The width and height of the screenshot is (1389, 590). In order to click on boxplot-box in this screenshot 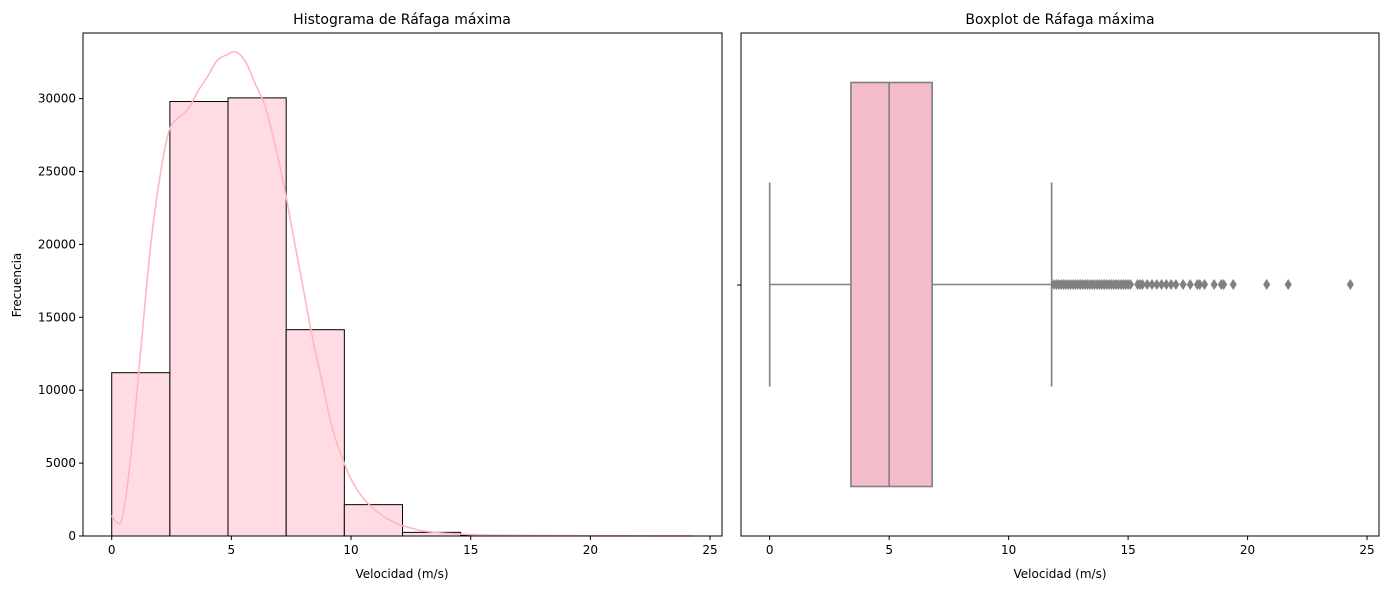, I will do `click(891, 284)`.